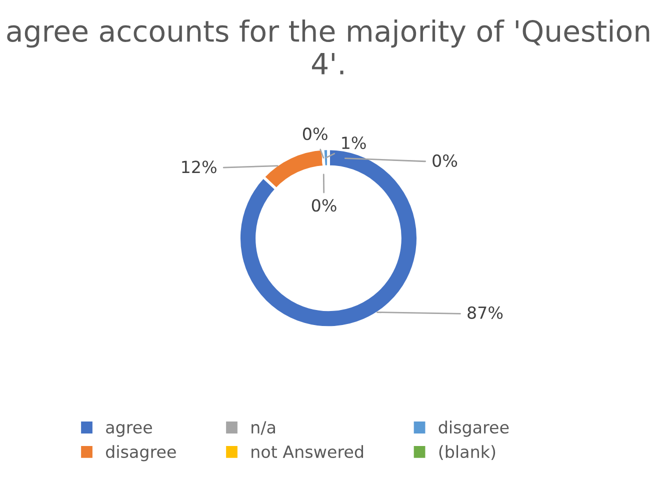 This screenshot has height=486, width=657. What do you see at coordinates (129, 430) in the screenshot?
I see `legend-label: agree` at bounding box center [129, 430].